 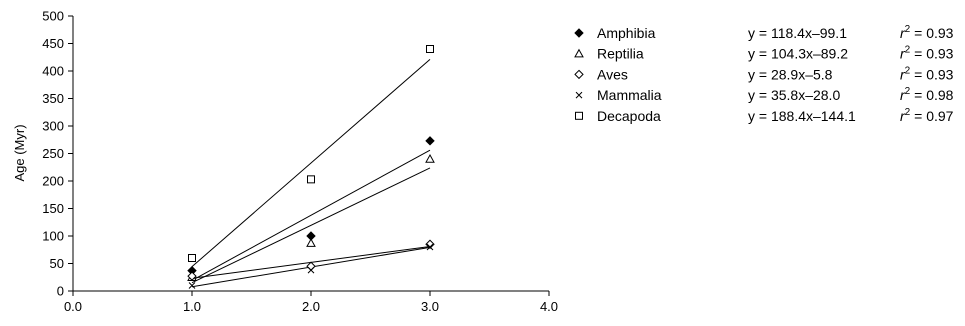 What do you see at coordinates (430, 141) in the screenshot?
I see `data-point-amphibia` at bounding box center [430, 141].